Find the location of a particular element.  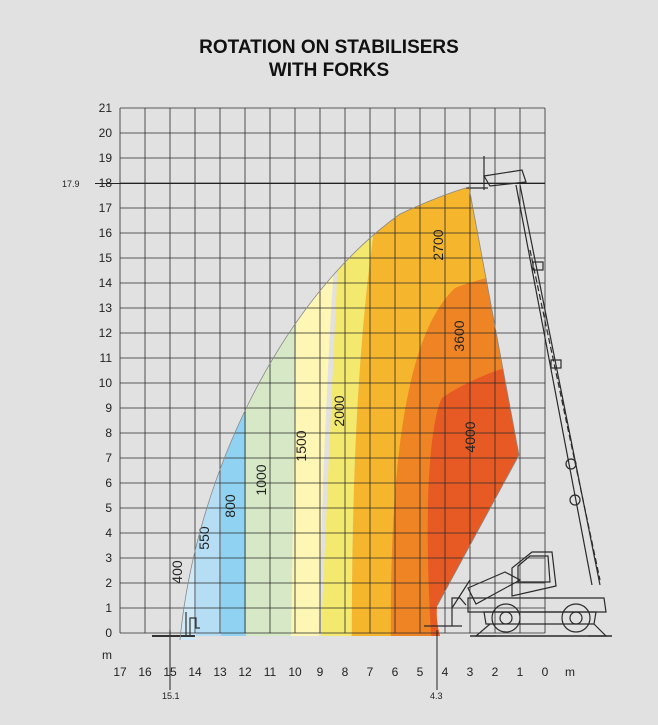

zone-label-1000: 1000 is located at coordinates (261, 479).